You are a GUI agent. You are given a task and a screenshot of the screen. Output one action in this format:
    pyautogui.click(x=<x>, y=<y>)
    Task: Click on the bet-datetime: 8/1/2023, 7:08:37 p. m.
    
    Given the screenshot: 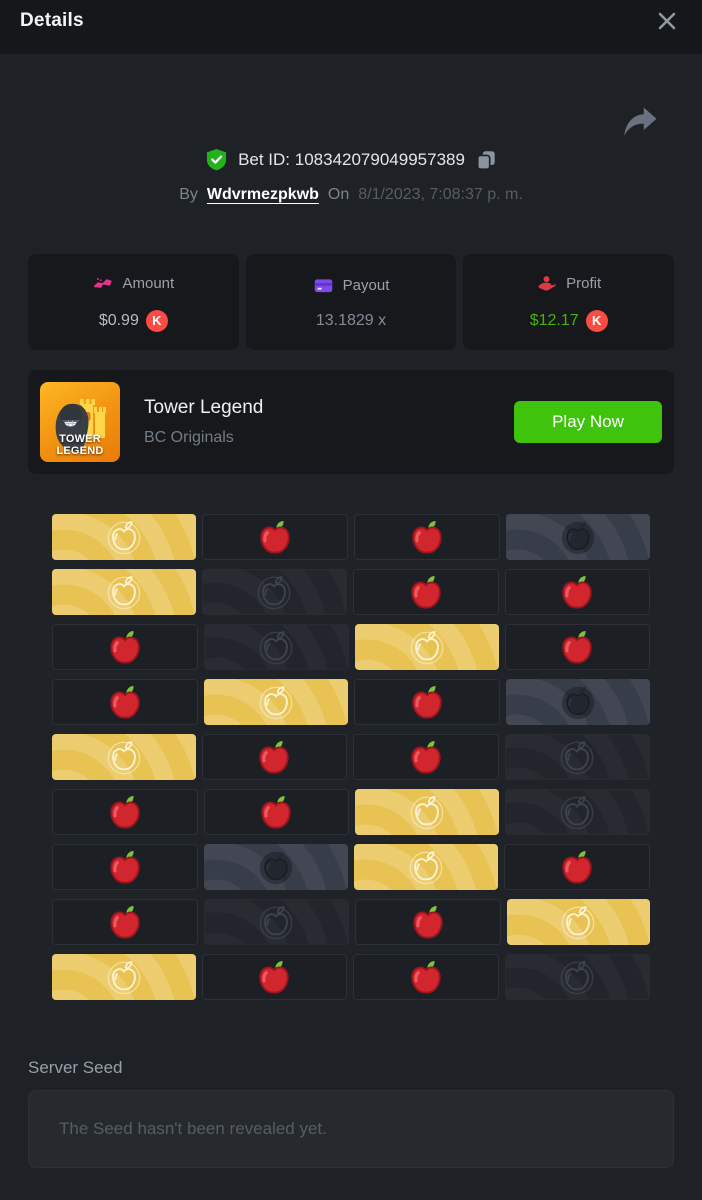 What is the action you would take?
    pyautogui.click(x=440, y=194)
    